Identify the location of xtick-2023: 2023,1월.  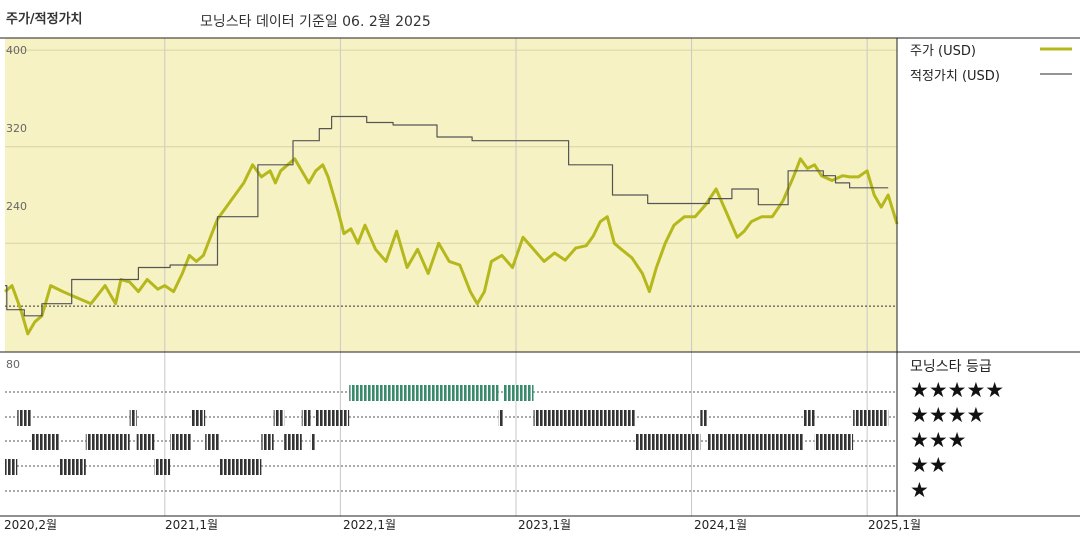
(545, 525).